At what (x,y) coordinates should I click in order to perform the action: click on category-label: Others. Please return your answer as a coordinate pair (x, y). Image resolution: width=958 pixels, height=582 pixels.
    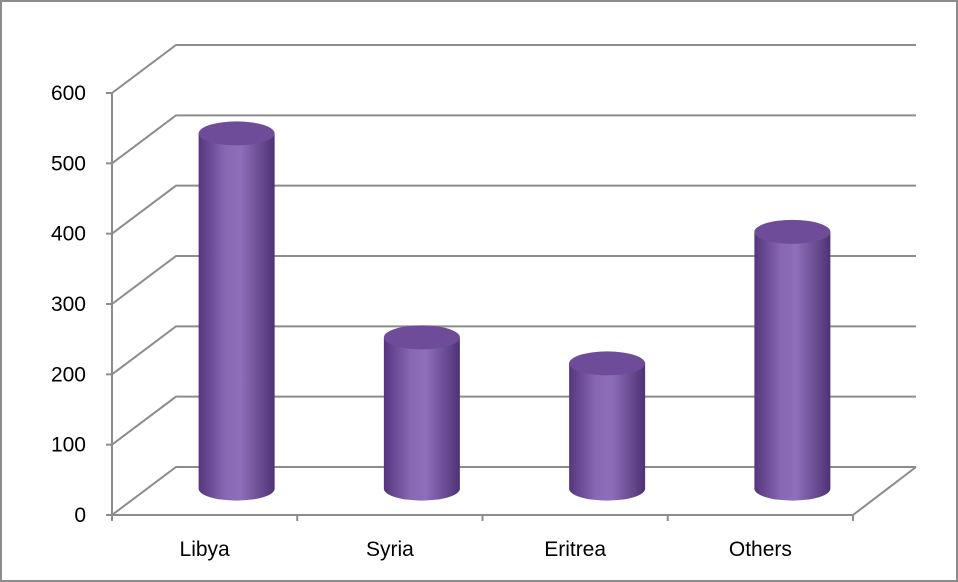
    Looking at the image, I should click on (760, 549).